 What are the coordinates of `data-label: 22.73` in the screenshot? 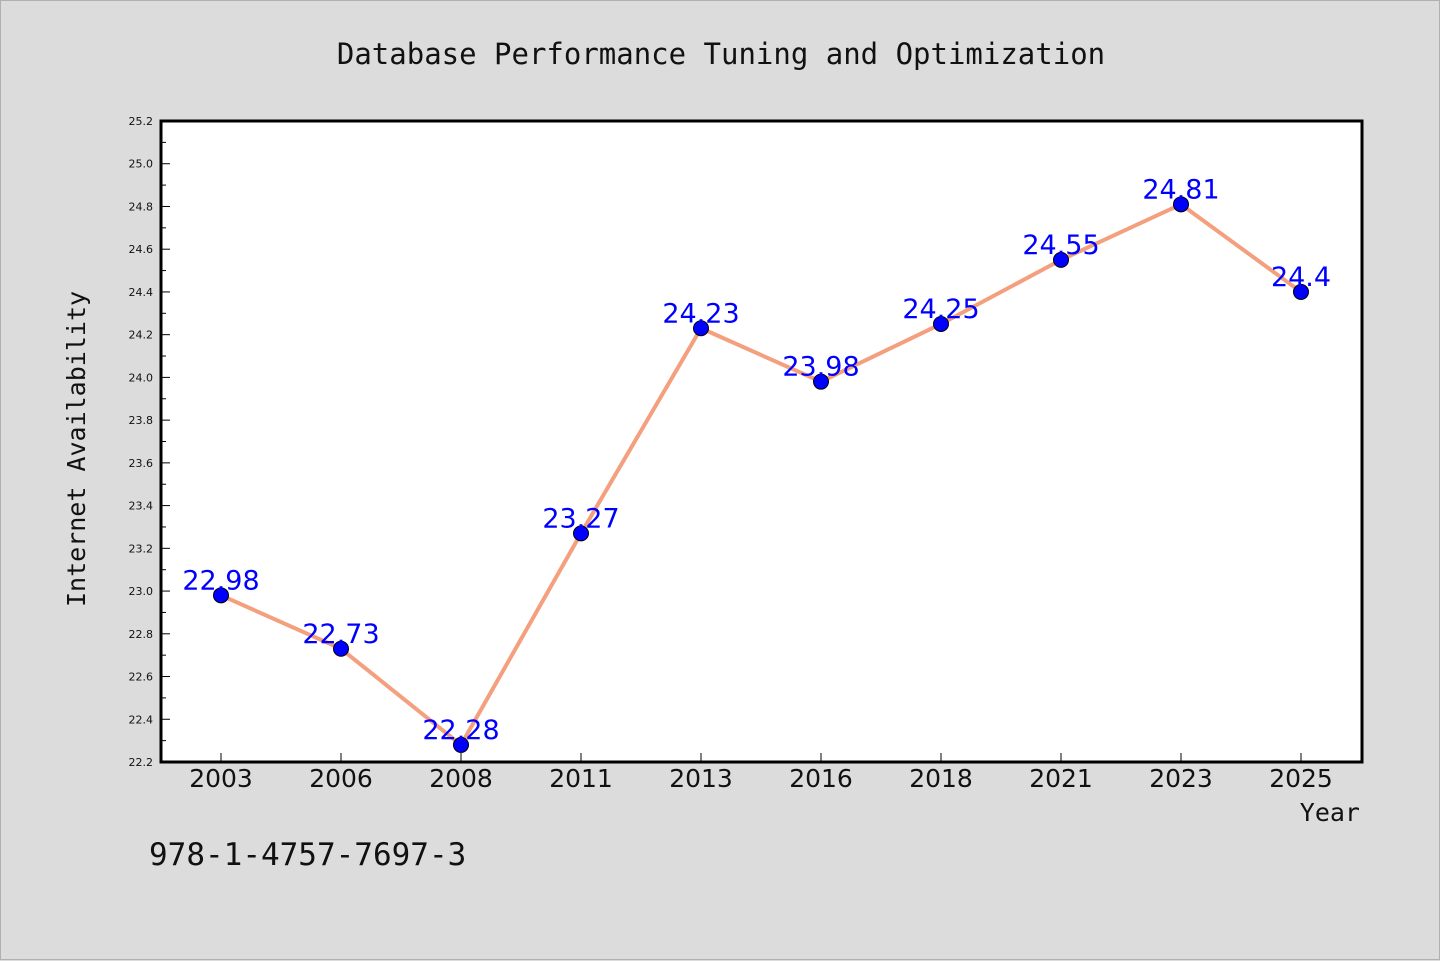 It's located at (340, 634).